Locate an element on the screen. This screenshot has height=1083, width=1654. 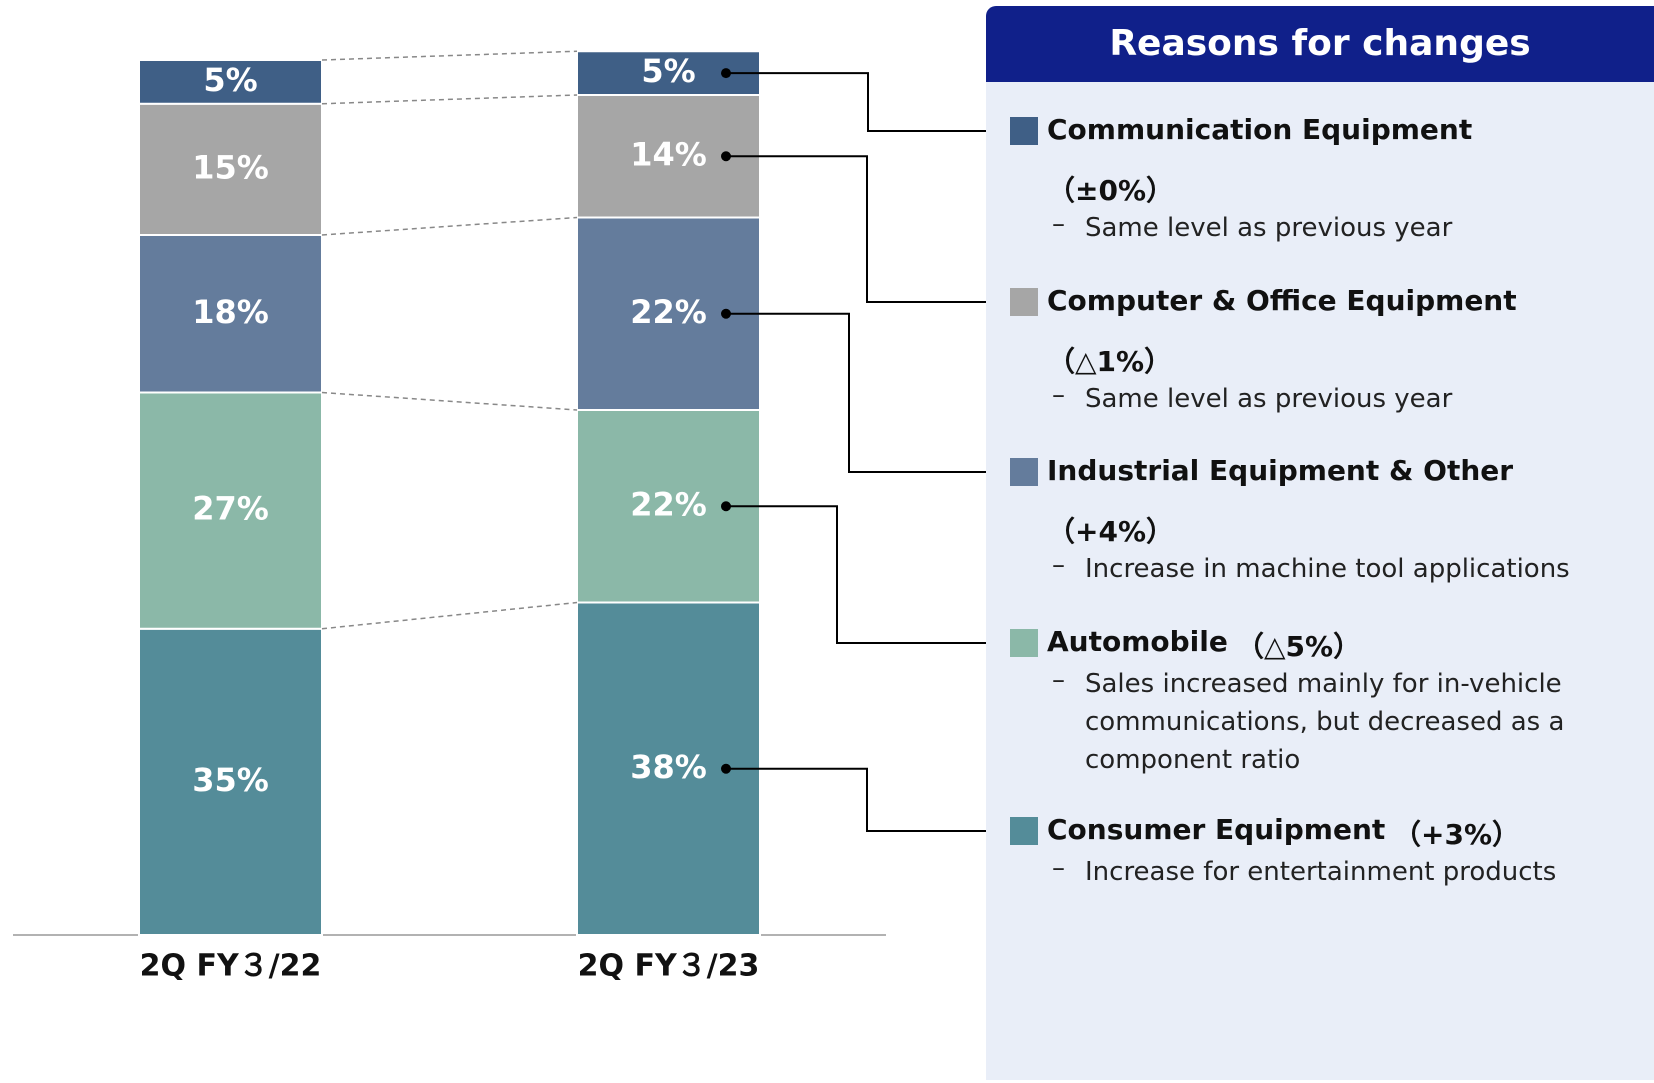
legend-label: Consumer Equipment is located at coordinates (1216, 829).